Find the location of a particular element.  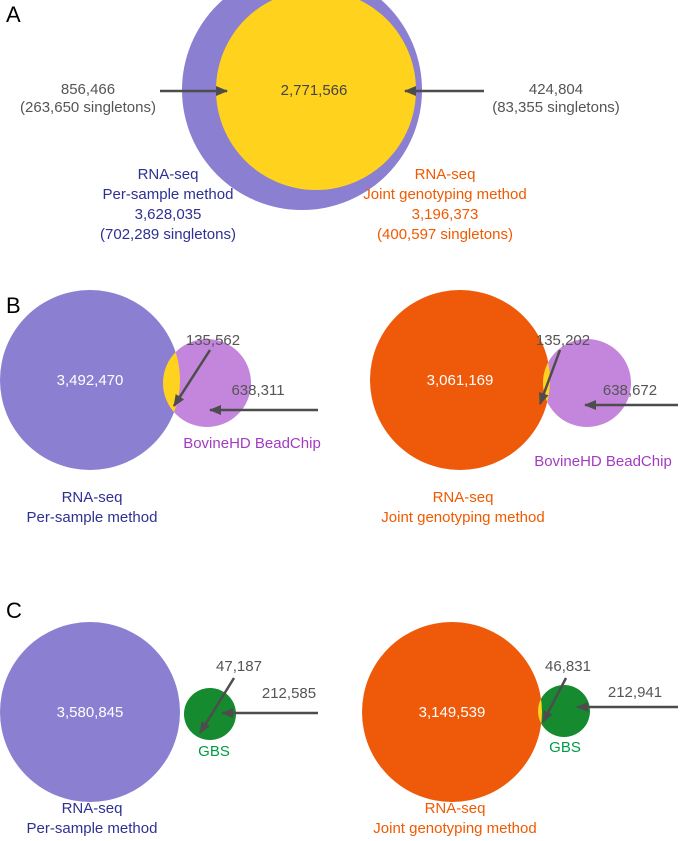

overlap-count: 47,187 is located at coordinates (239, 666).